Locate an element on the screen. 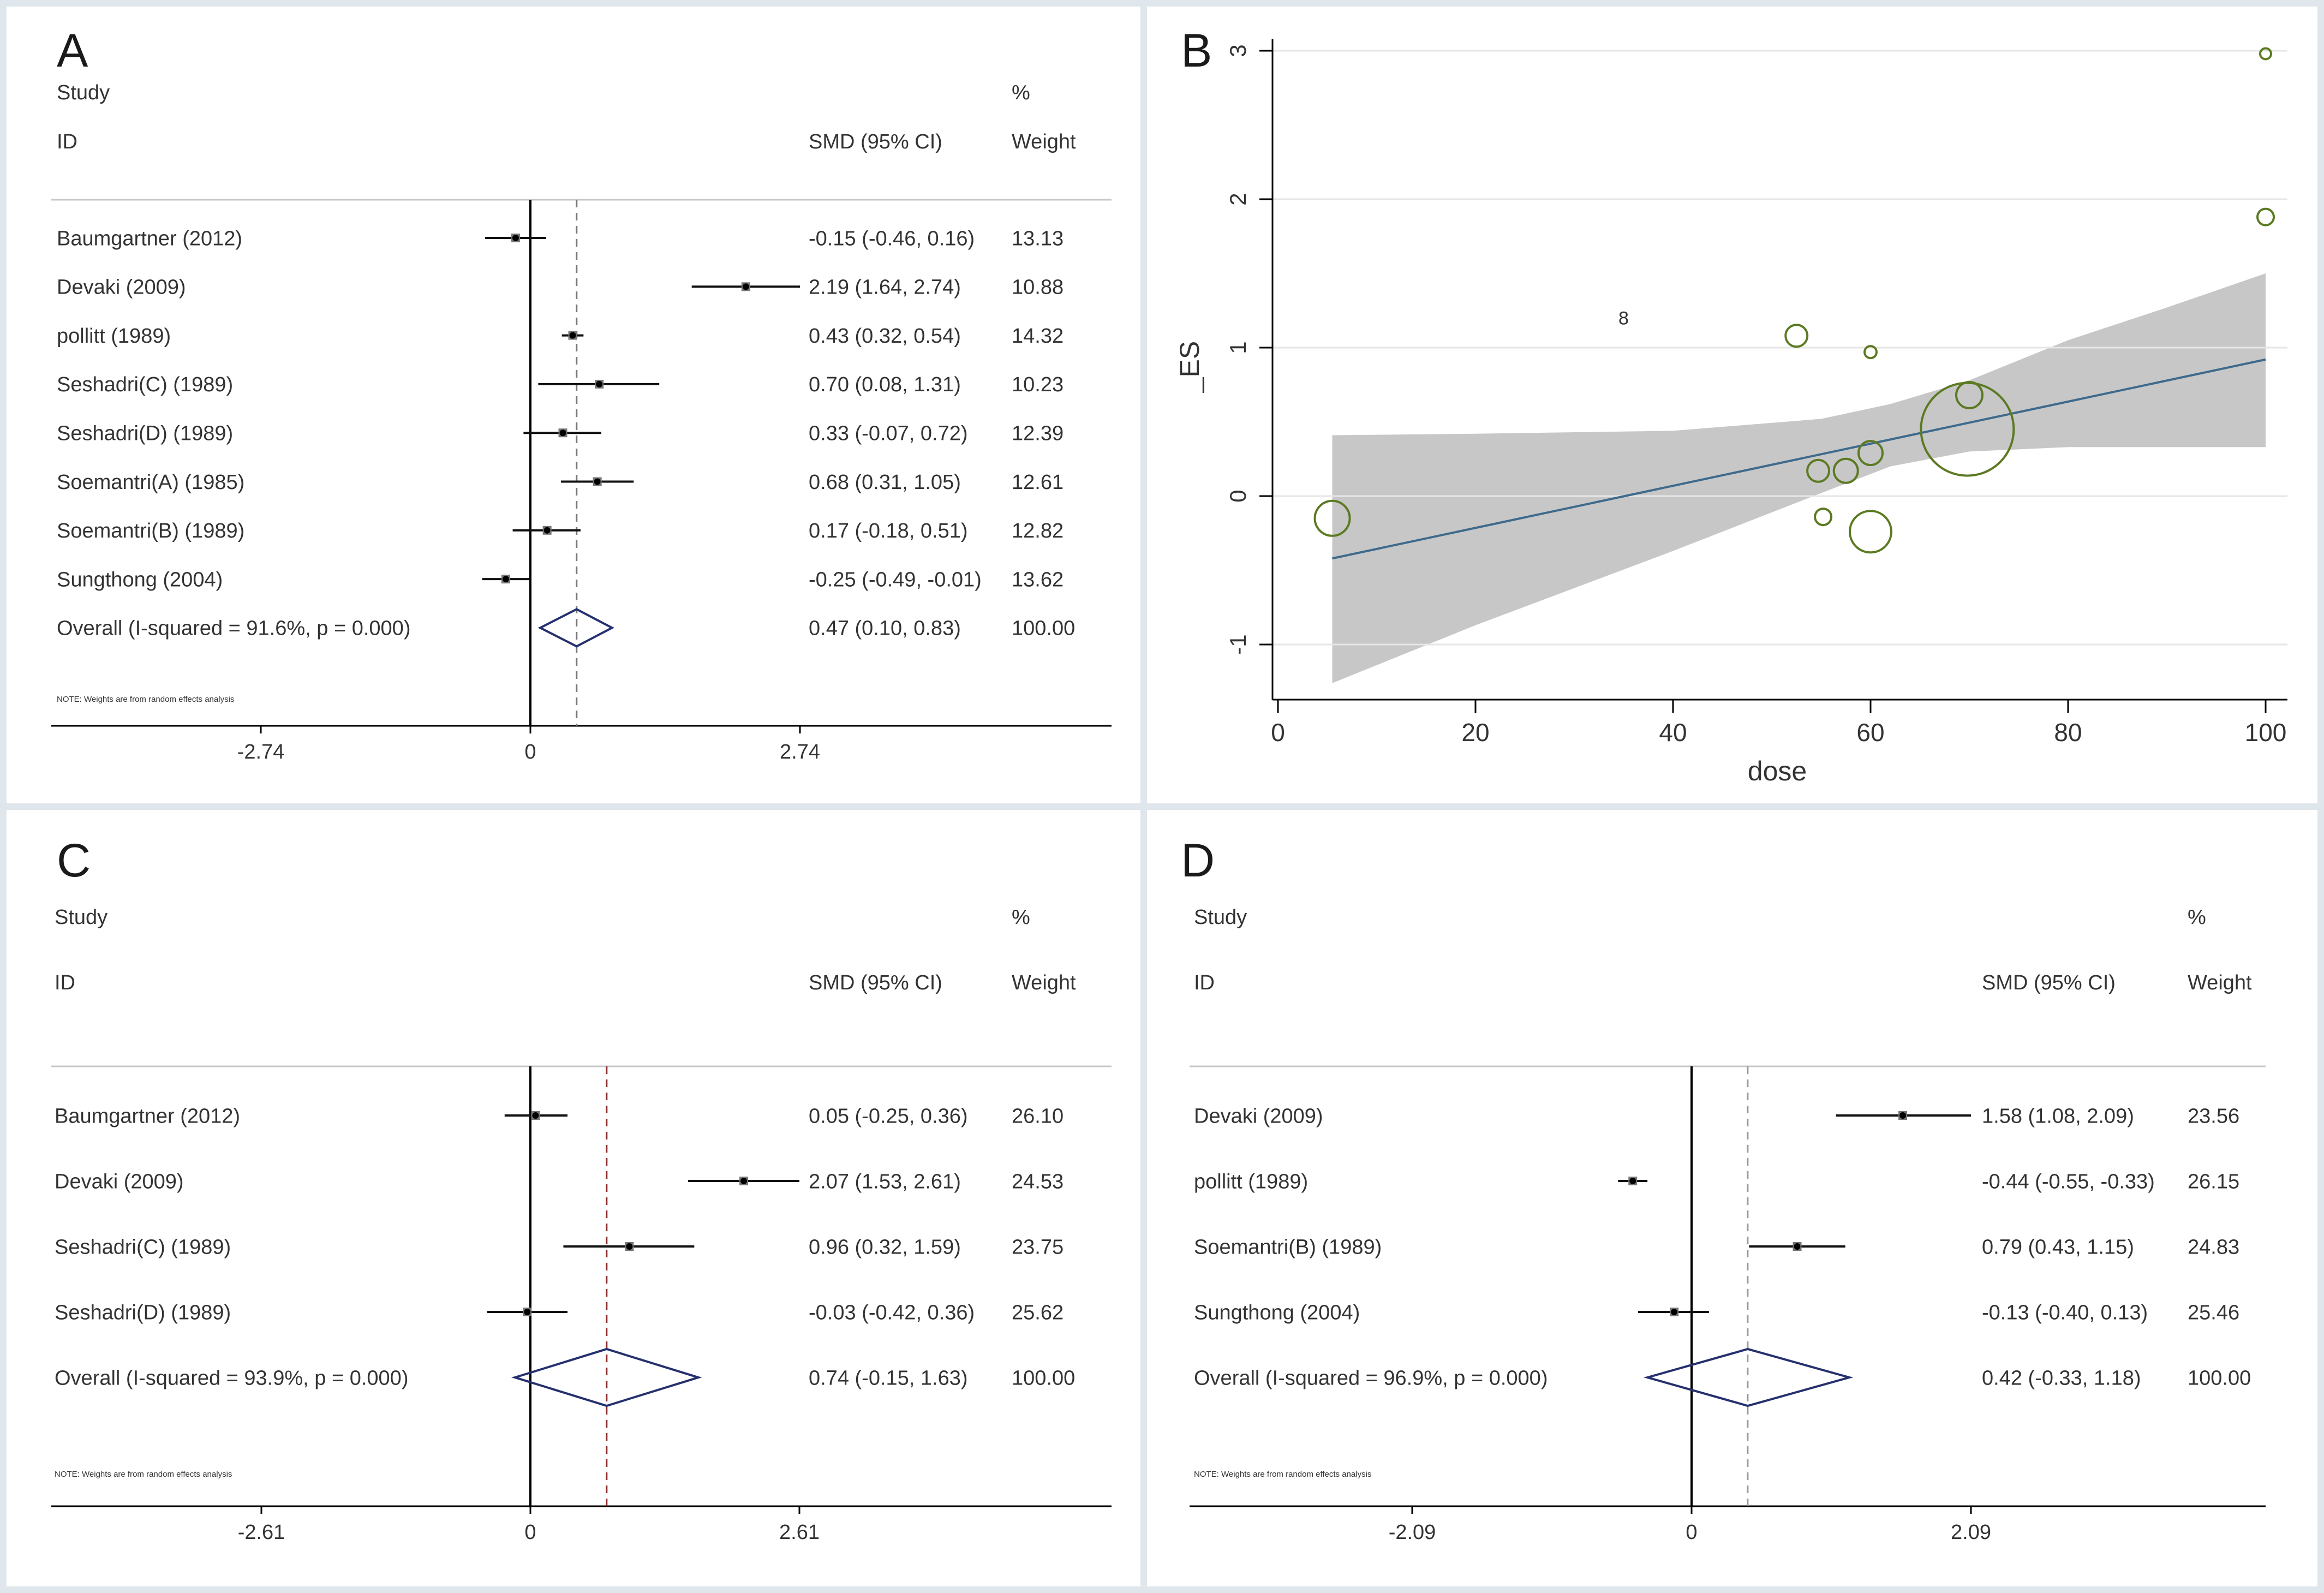  overall-ci: 0.42 (-0.33, 1.18) is located at coordinates (2061, 1378).